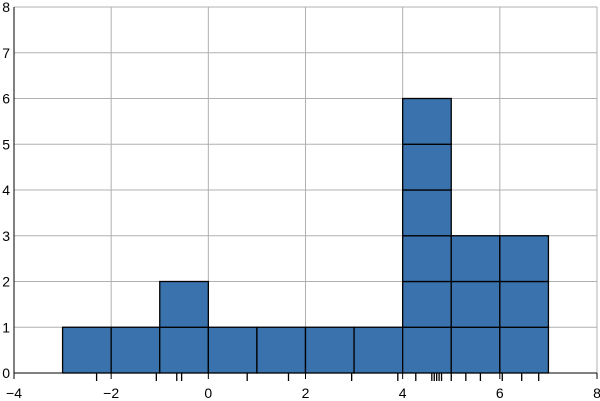  Describe the element at coordinates (6, 144) in the screenshot. I see `y-tick-label: 5` at that location.